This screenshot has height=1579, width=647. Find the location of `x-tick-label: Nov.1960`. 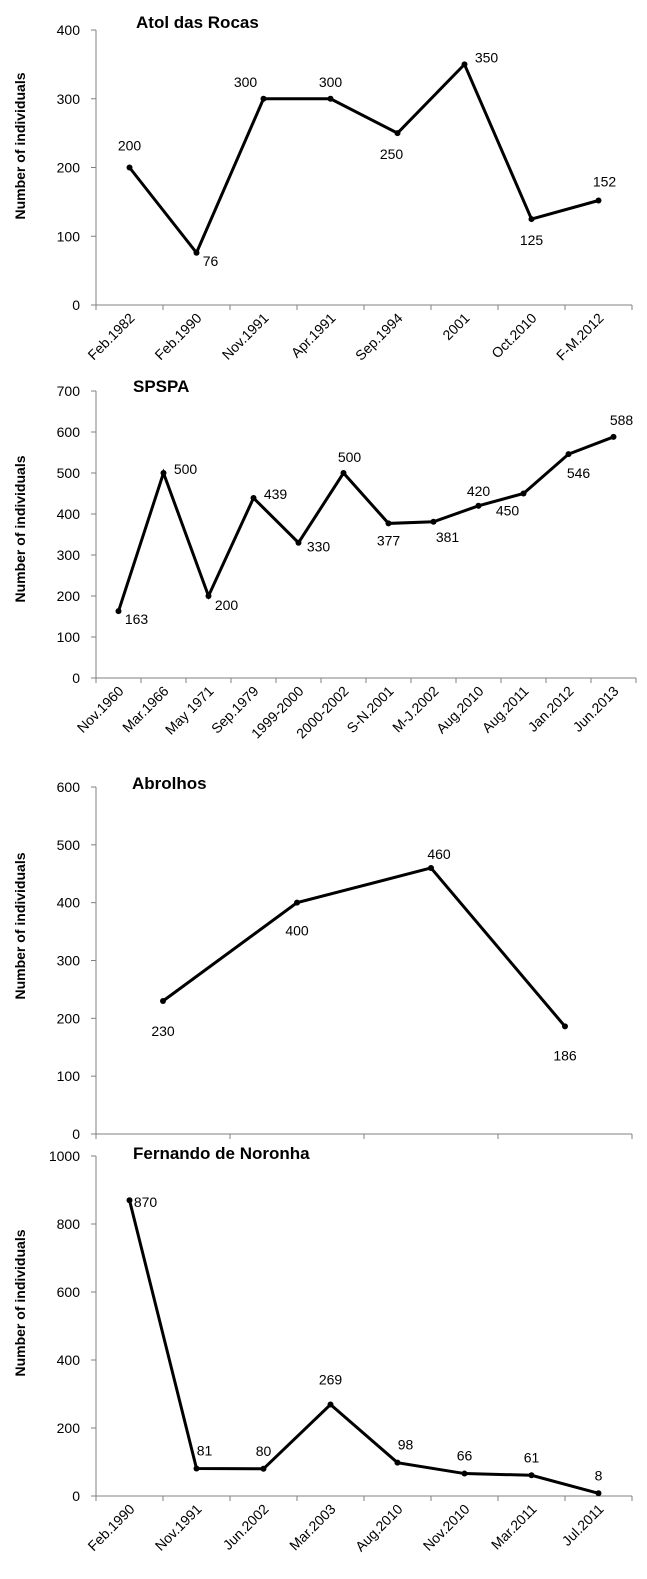

x-tick-label: Nov.1960 is located at coordinates (100, 709).